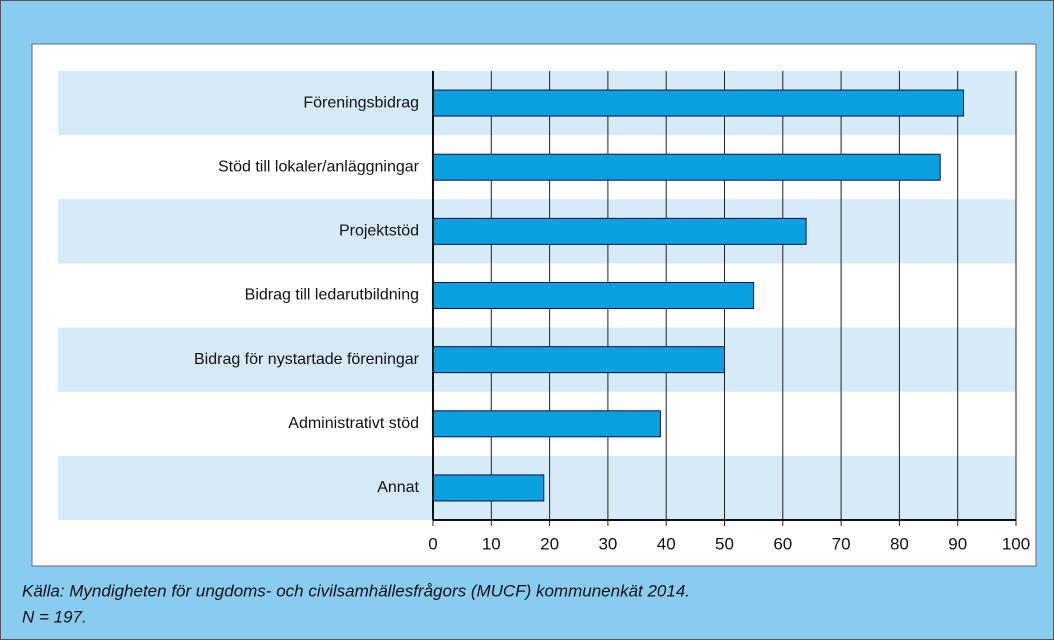 The height and width of the screenshot is (640, 1054). What do you see at coordinates (899, 543) in the screenshot?
I see `x-tick-label: 80` at bounding box center [899, 543].